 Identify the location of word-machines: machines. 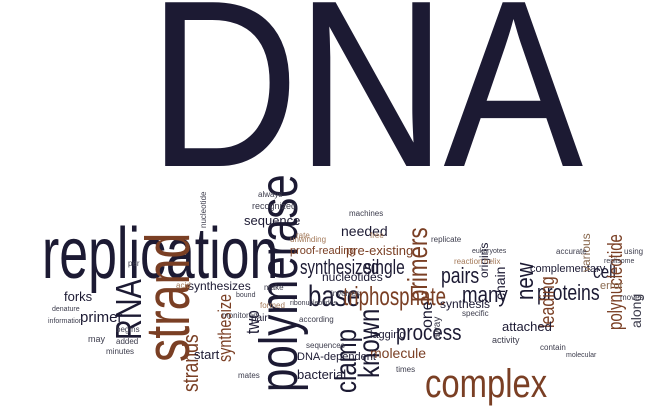
(366, 213).